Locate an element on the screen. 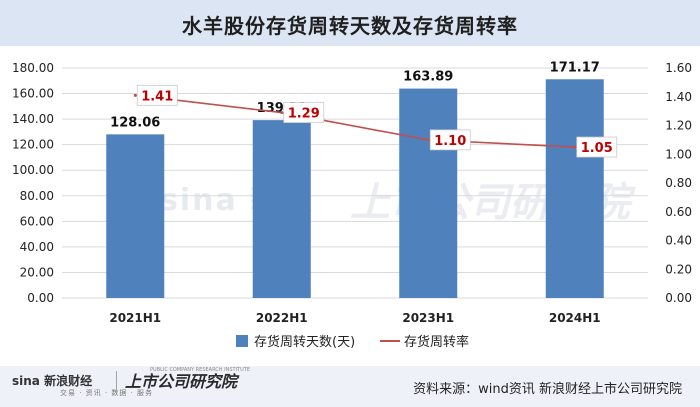 The width and height of the screenshot is (700, 407). y-right-tick-label: 1.60 is located at coordinates (678, 68).